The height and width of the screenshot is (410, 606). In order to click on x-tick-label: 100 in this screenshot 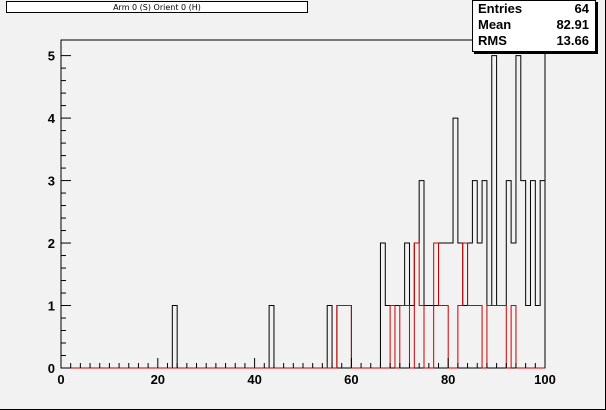, I will do `click(545, 379)`.